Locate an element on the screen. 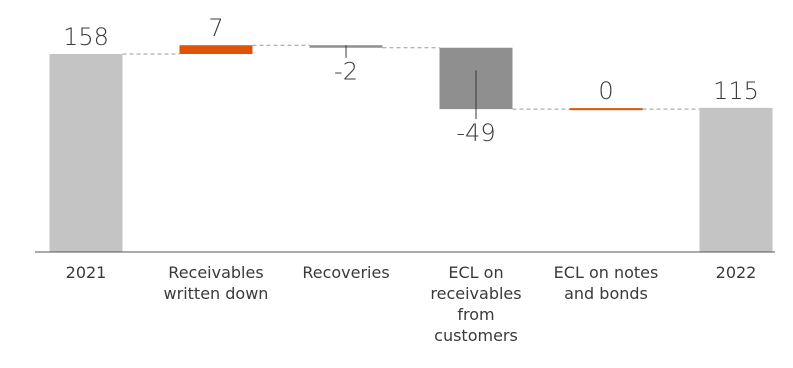 The height and width of the screenshot is (368, 793). category-label: 2021 is located at coordinates (86, 272).